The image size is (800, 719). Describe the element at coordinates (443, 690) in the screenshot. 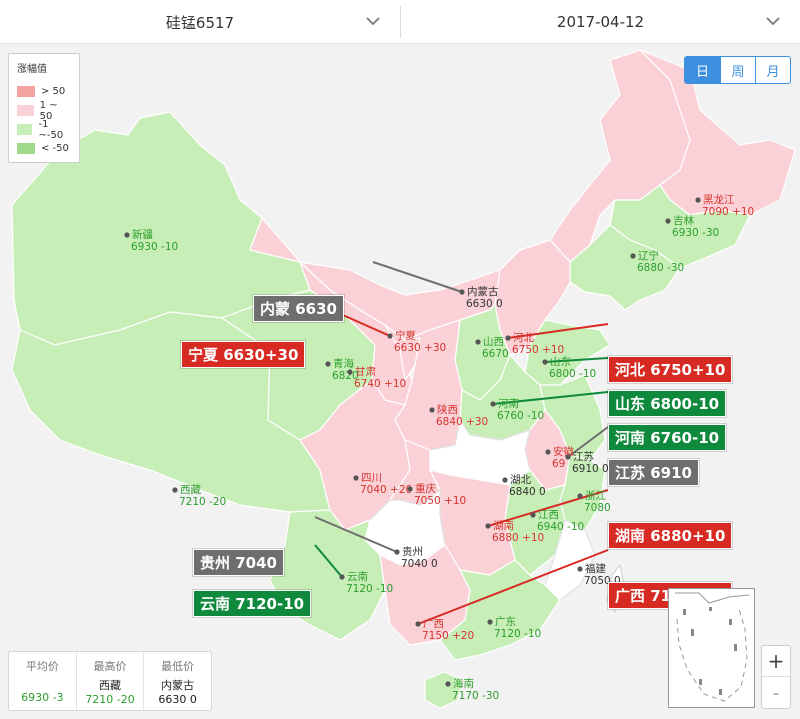

I see `province-hainan` at that location.